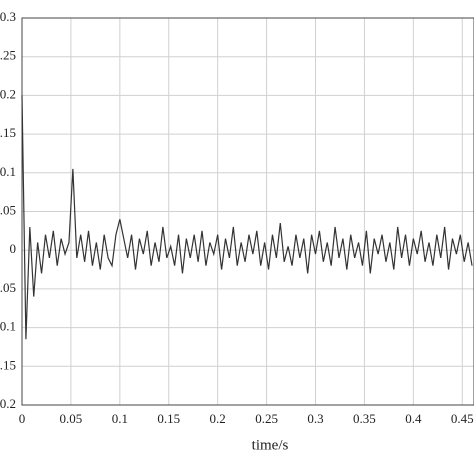 The width and height of the screenshot is (474, 474). Describe the element at coordinates (13, 248) in the screenshot. I see `y-tick-label: 0` at that location.